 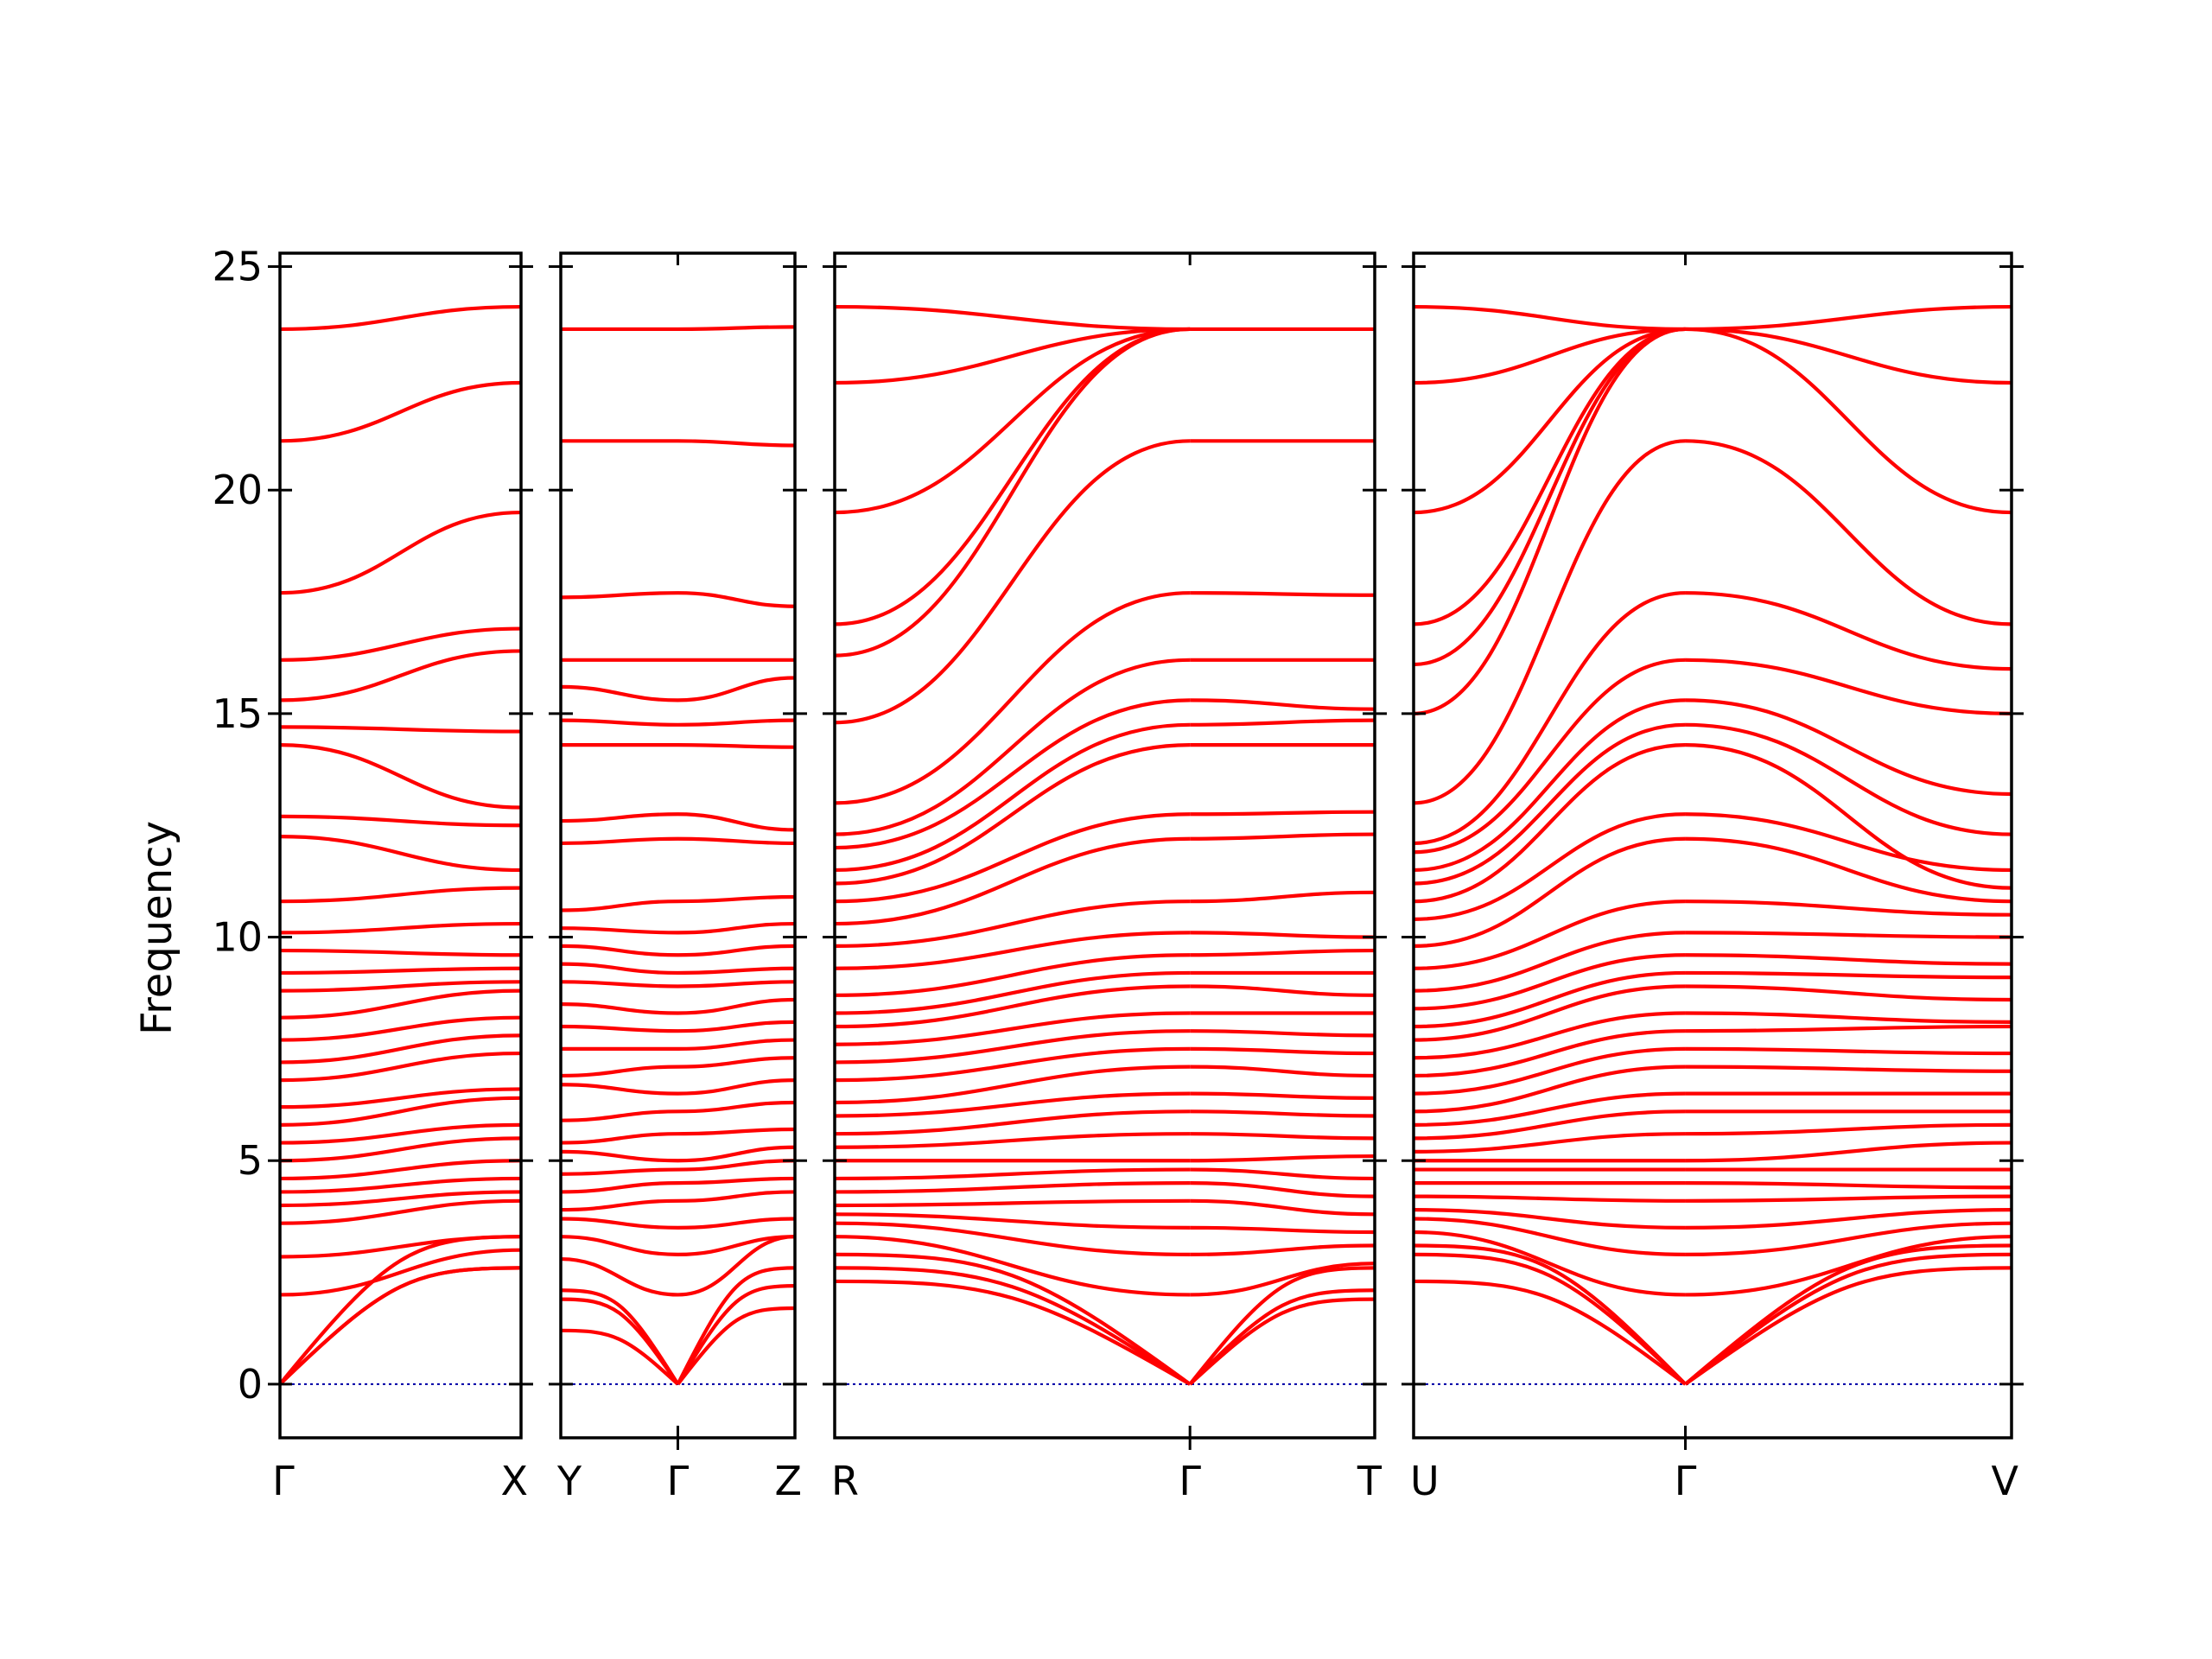 What do you see at coordinates (1425, 1481) in the screenshot?
I see `x-tick-label: U` at bounding box center [1425, 1481].